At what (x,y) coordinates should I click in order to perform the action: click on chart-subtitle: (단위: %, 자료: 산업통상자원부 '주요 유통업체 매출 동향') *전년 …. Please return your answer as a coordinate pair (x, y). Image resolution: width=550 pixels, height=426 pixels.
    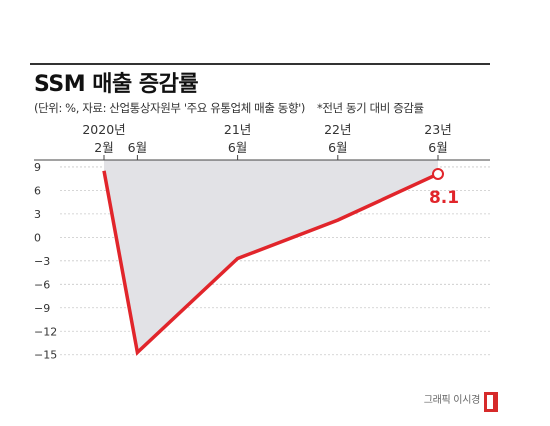
    Looking at the image, I should click on (229, 108).